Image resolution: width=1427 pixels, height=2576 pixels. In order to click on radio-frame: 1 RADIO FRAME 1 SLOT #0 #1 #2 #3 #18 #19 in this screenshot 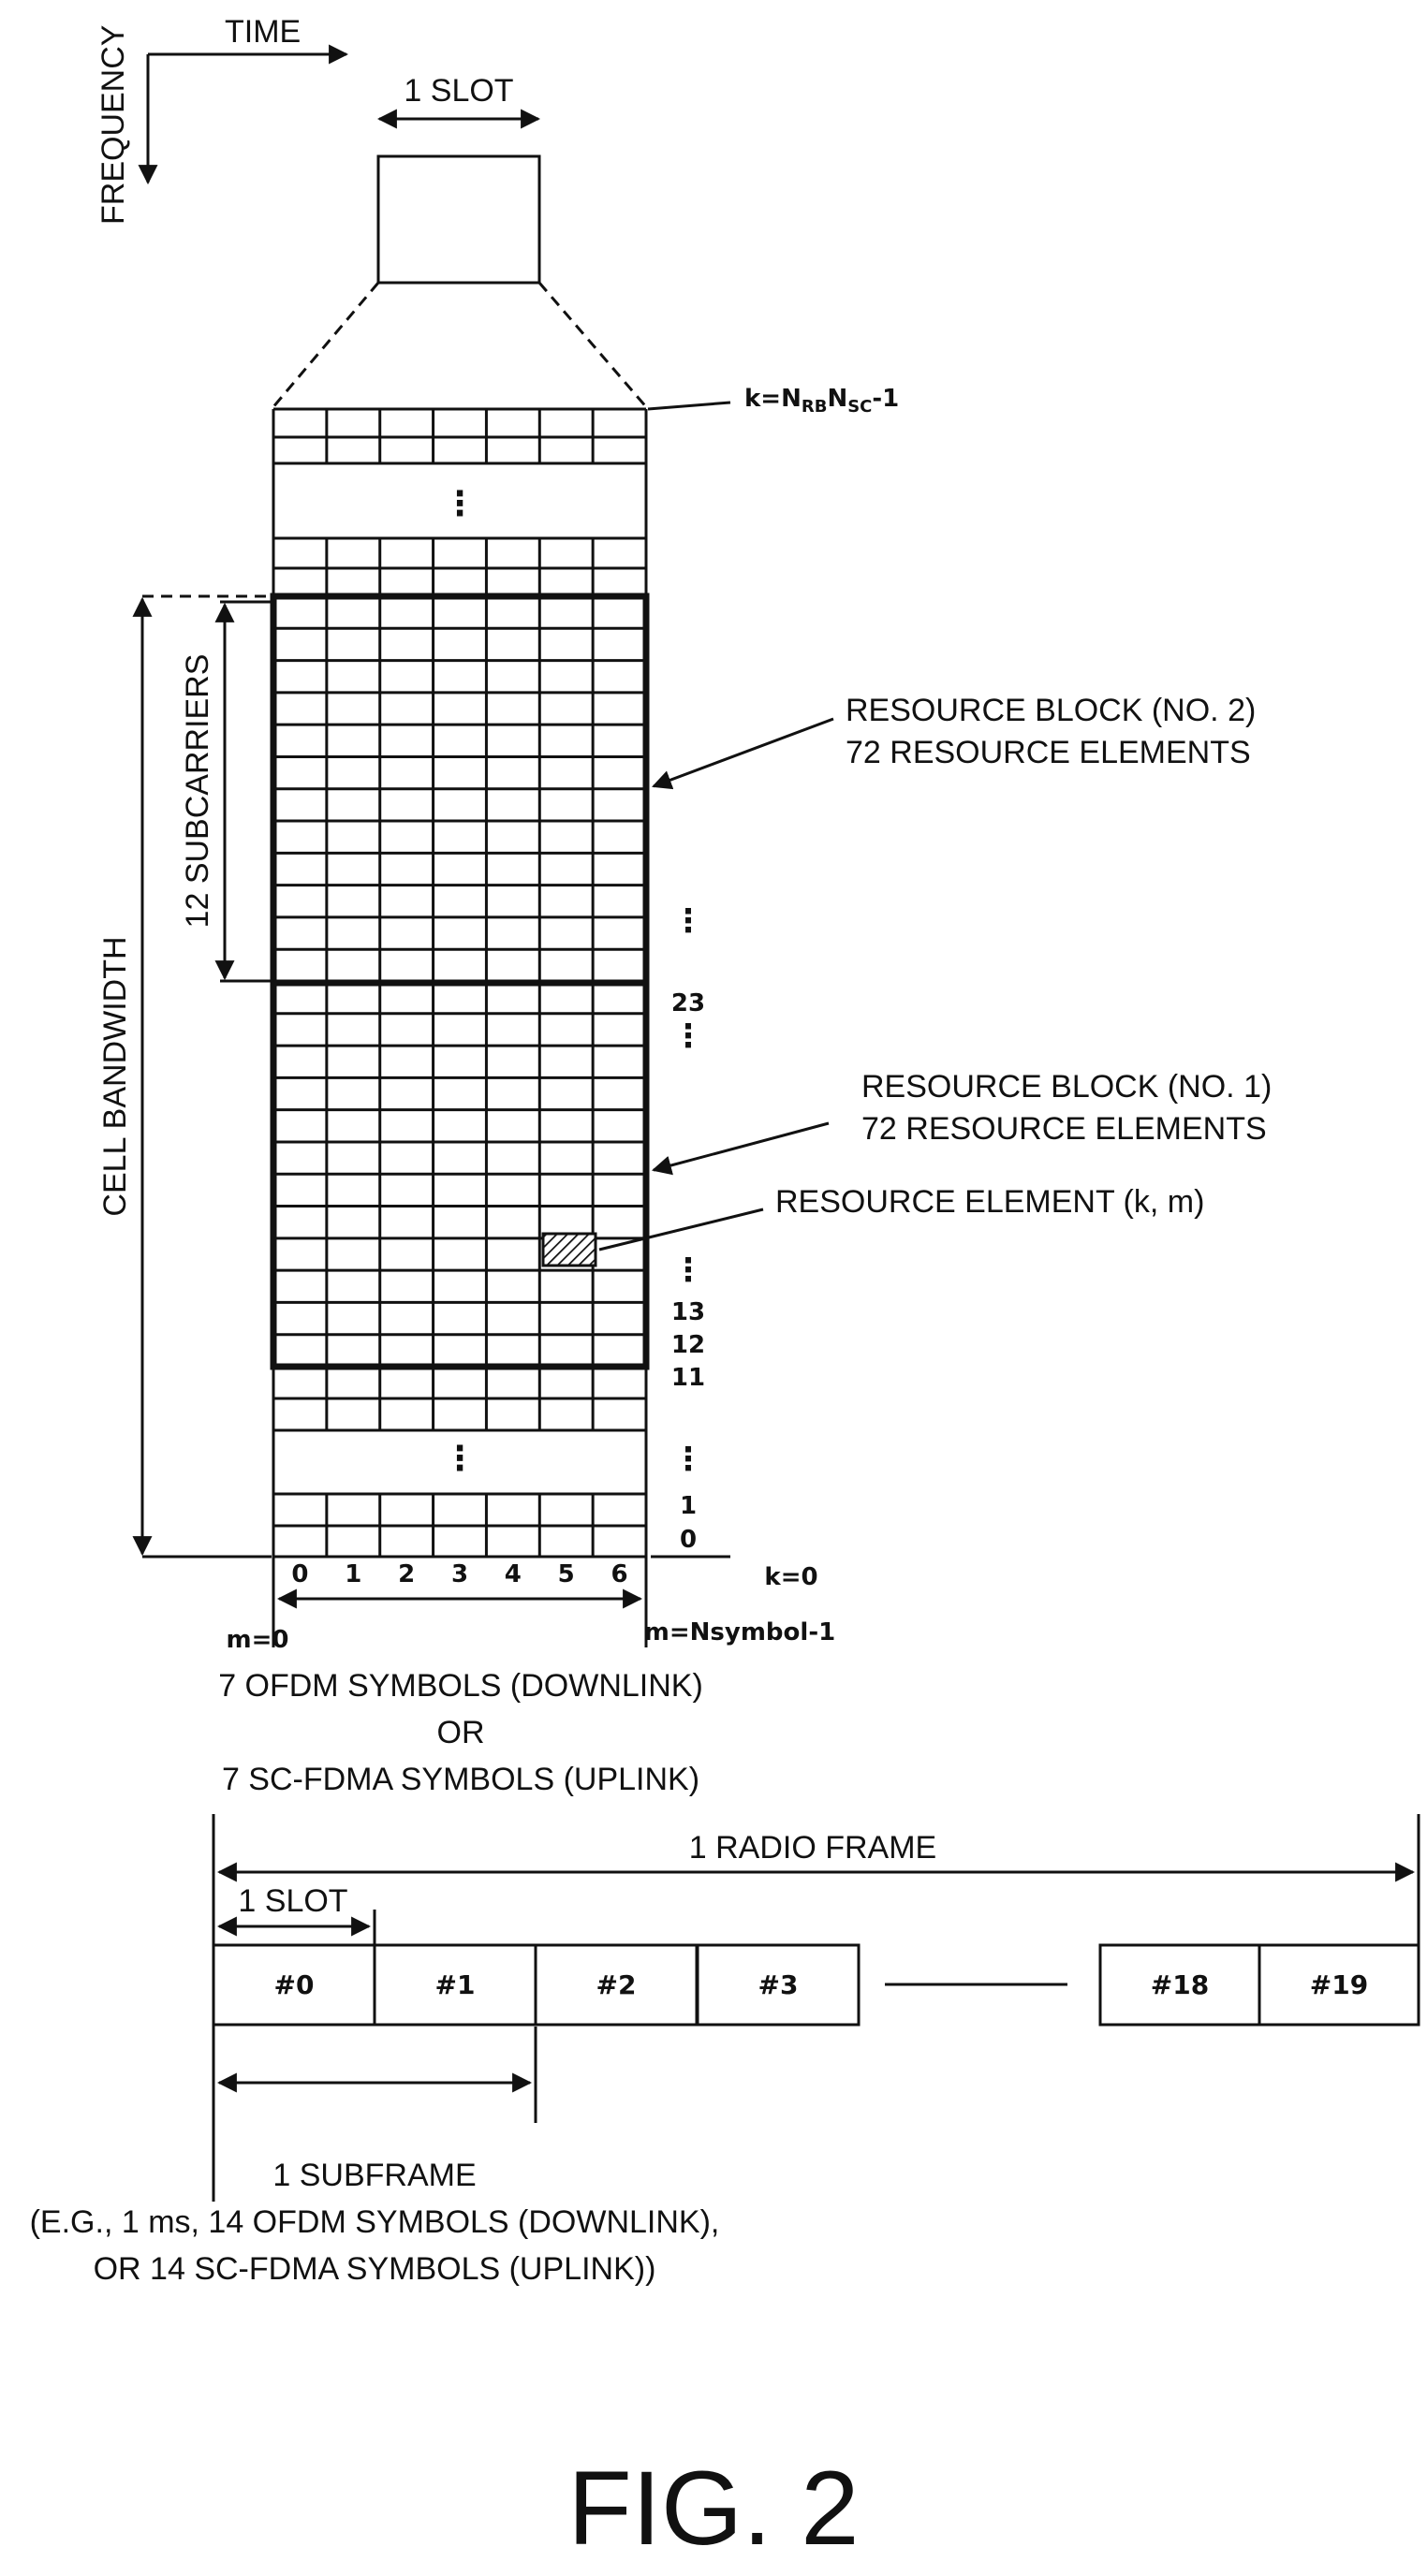, I will do `click(816, 2008)`.